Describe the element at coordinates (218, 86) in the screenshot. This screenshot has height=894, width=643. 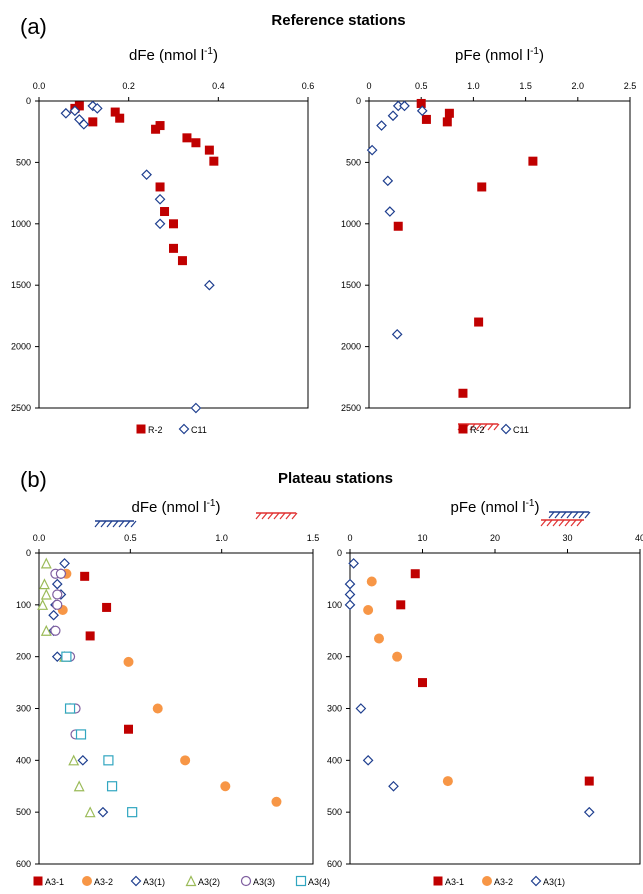
I see `x-tick-label: 0.4` at that location.